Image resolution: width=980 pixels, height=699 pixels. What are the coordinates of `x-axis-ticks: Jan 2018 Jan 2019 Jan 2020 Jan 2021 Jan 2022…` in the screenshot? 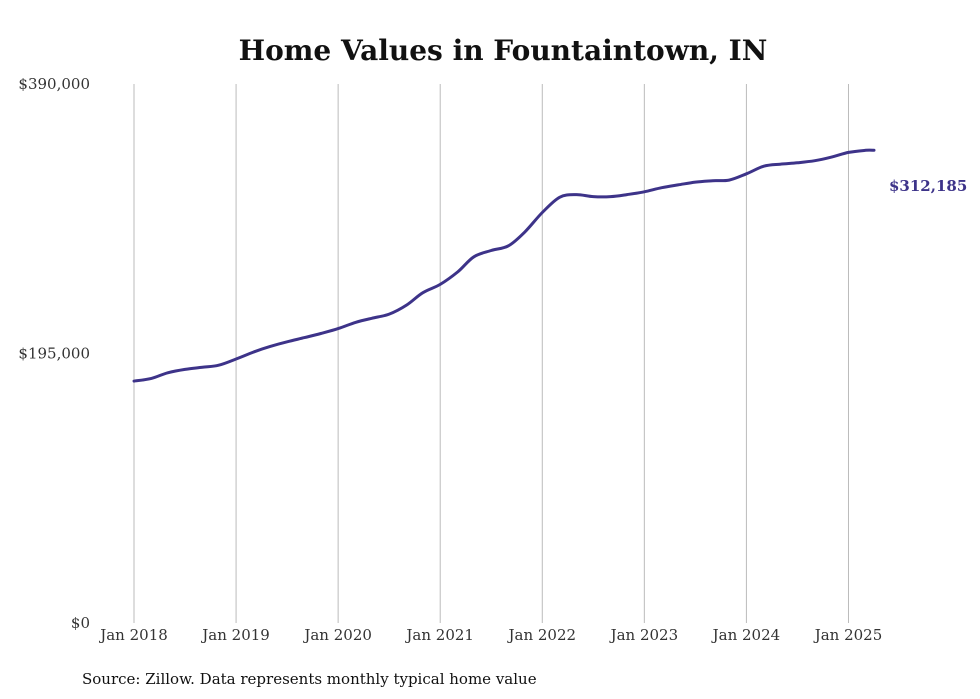 It's located at (490, 635).